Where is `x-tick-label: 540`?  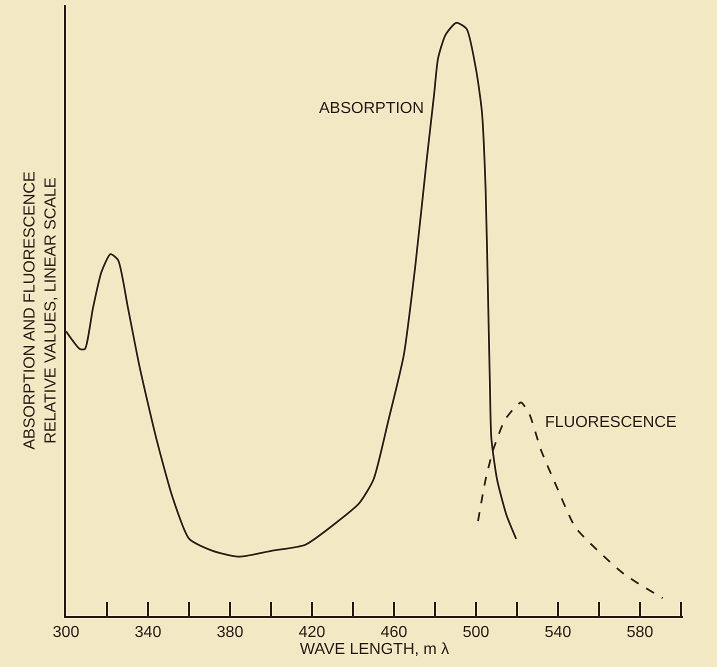 x-tick-label: 540 is located at coordinates (558, 633).